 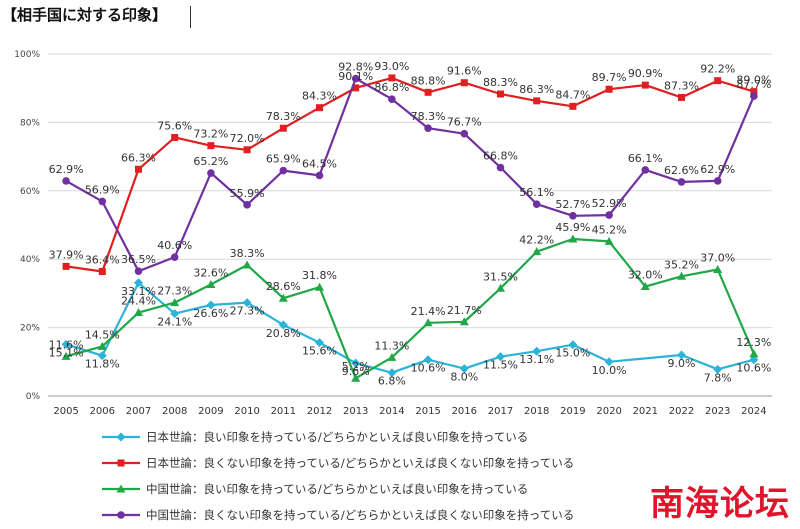 I want to click on data-label: 5.2%, so click(x=356, y=366).